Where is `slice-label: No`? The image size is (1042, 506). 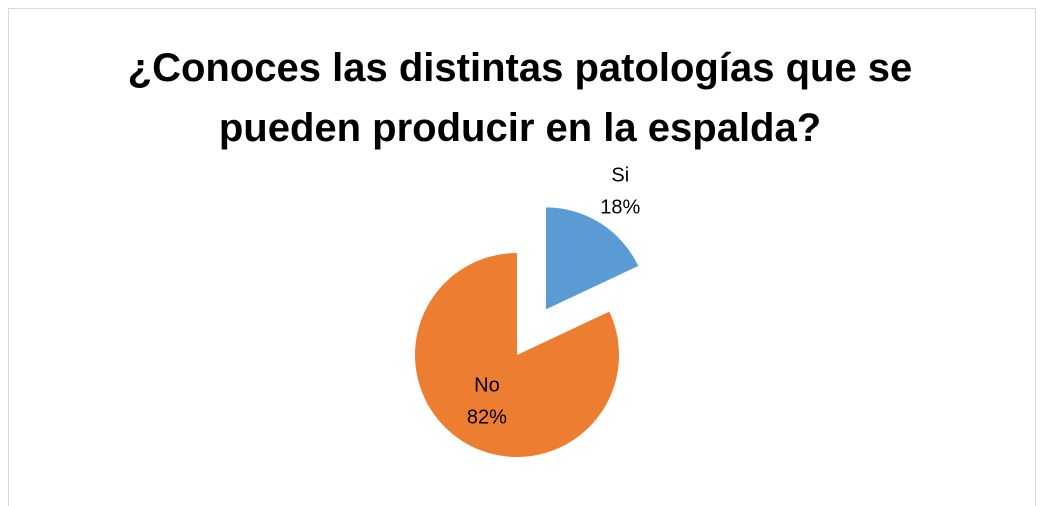 slice-label: No is located at coordinates (487, 386).